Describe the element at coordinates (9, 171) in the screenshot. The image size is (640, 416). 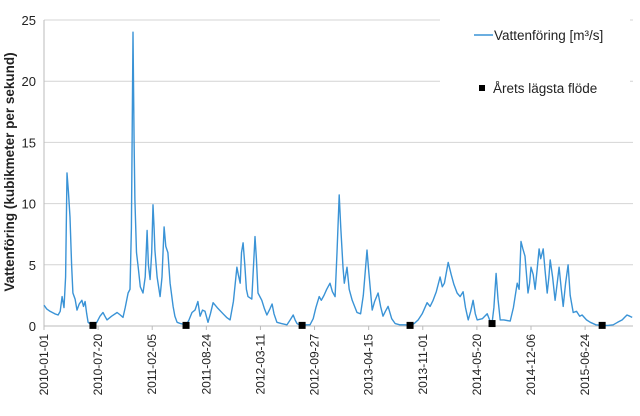
I see `y-axis-label: Vattenföring (kubikmeter per sekund)` at that location.